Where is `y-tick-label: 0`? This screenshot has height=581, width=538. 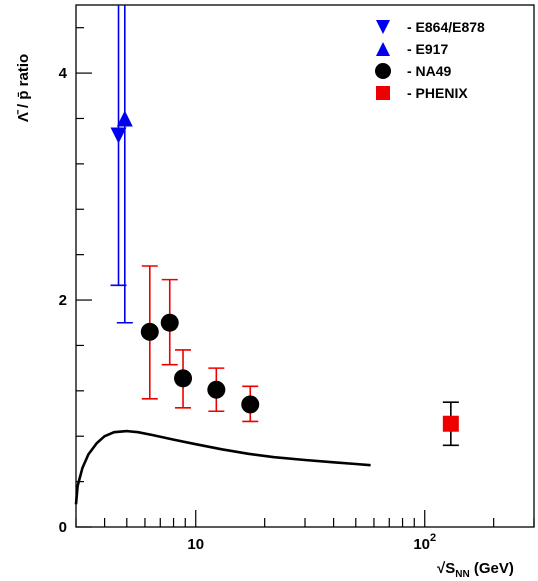 y-tick-label: 0 is located at coordinates (63, 527).